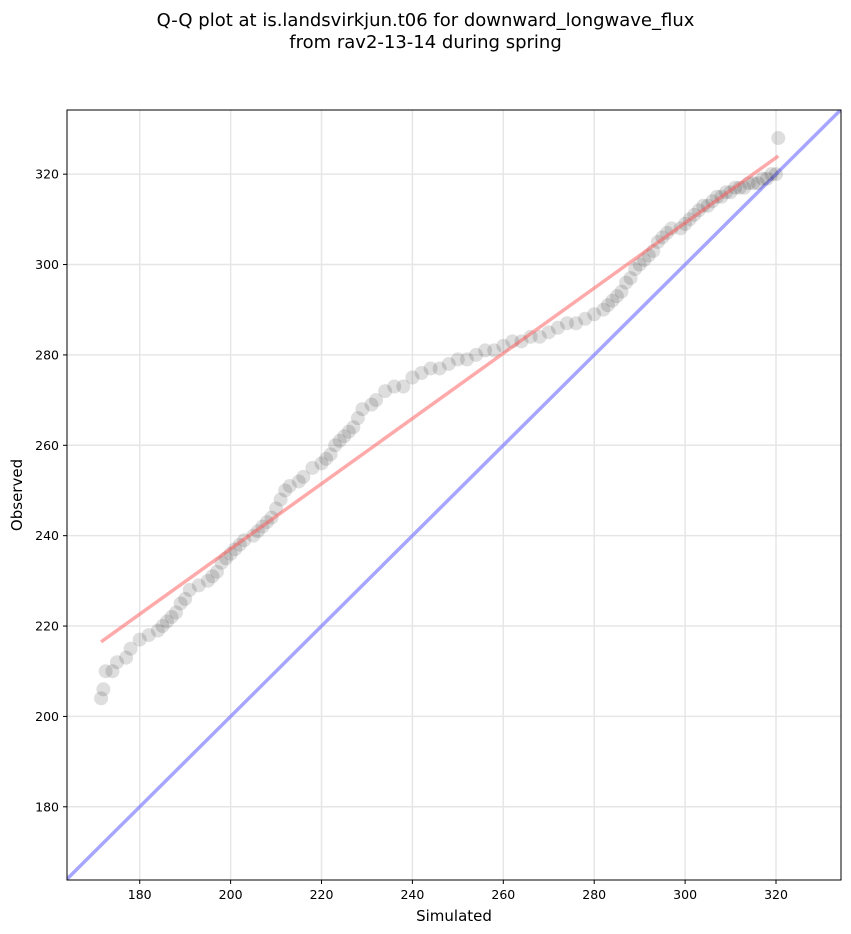 The width and height of the screenshot is (851, 934). I want to click on x-tick-label: 260, so click(503, 894).